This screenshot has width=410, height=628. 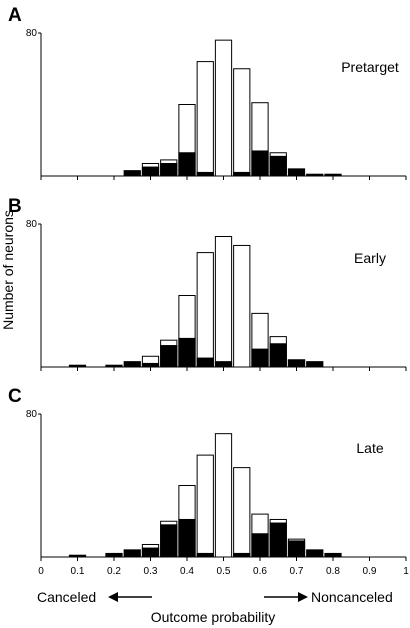 I want to click on x-tick-label: 0.3, so click(x=151, y=571).